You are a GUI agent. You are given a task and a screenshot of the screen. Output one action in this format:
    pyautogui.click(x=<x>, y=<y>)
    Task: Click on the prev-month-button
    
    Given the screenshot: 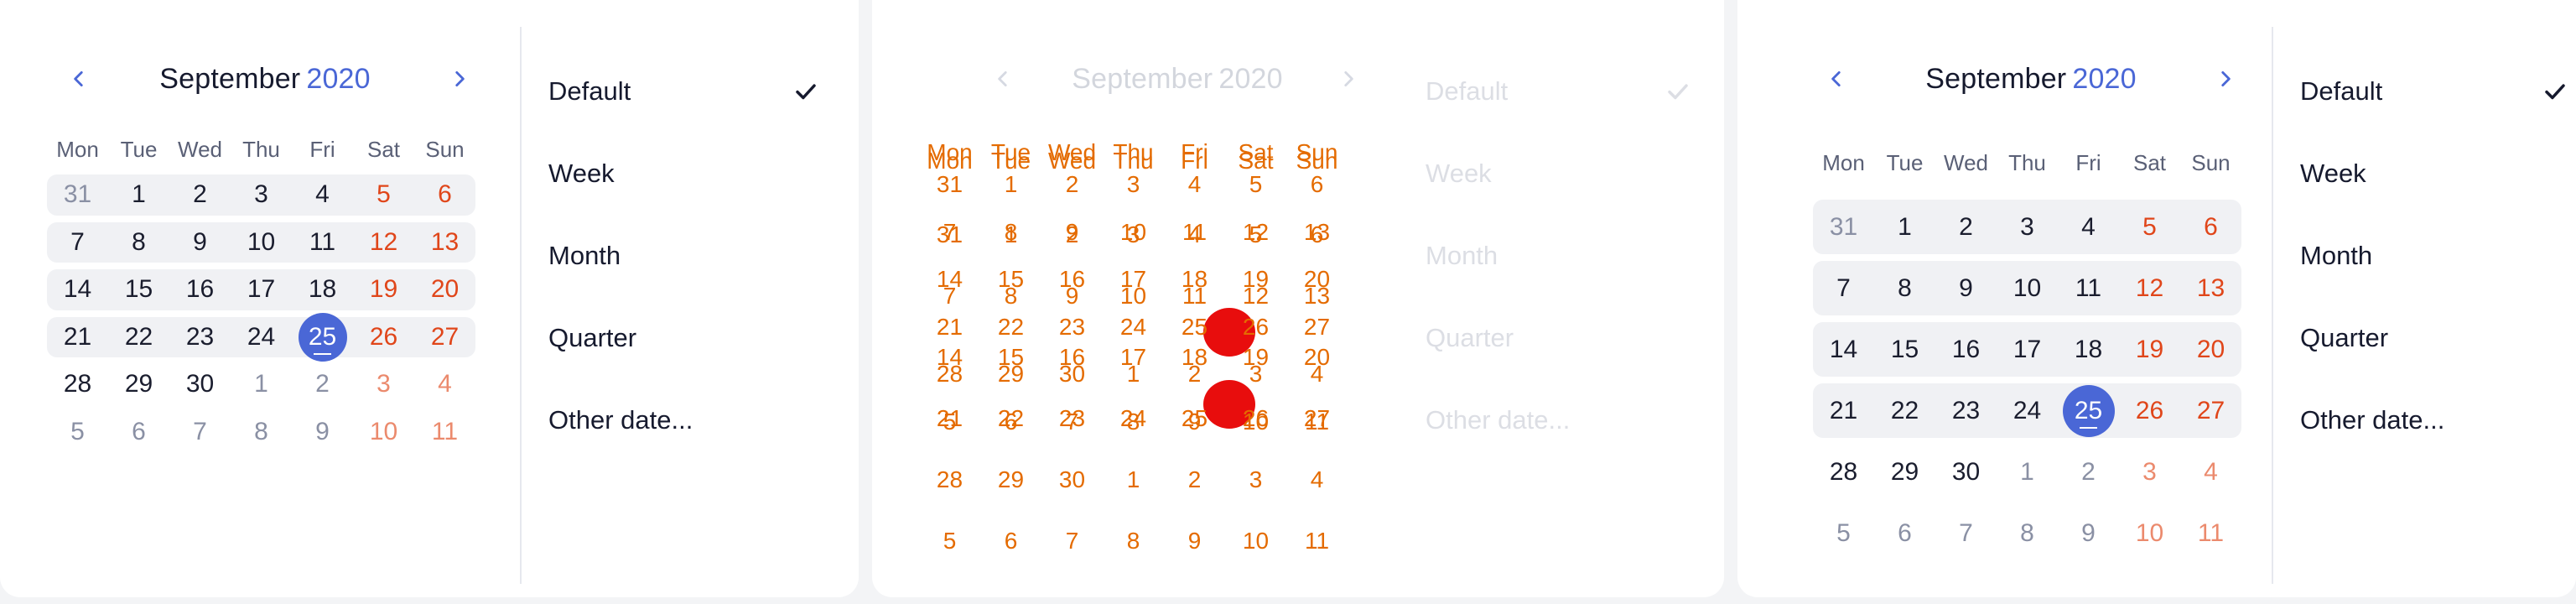 What is the action you would take?
    pyautogui.click(x=1836, y=79)
    